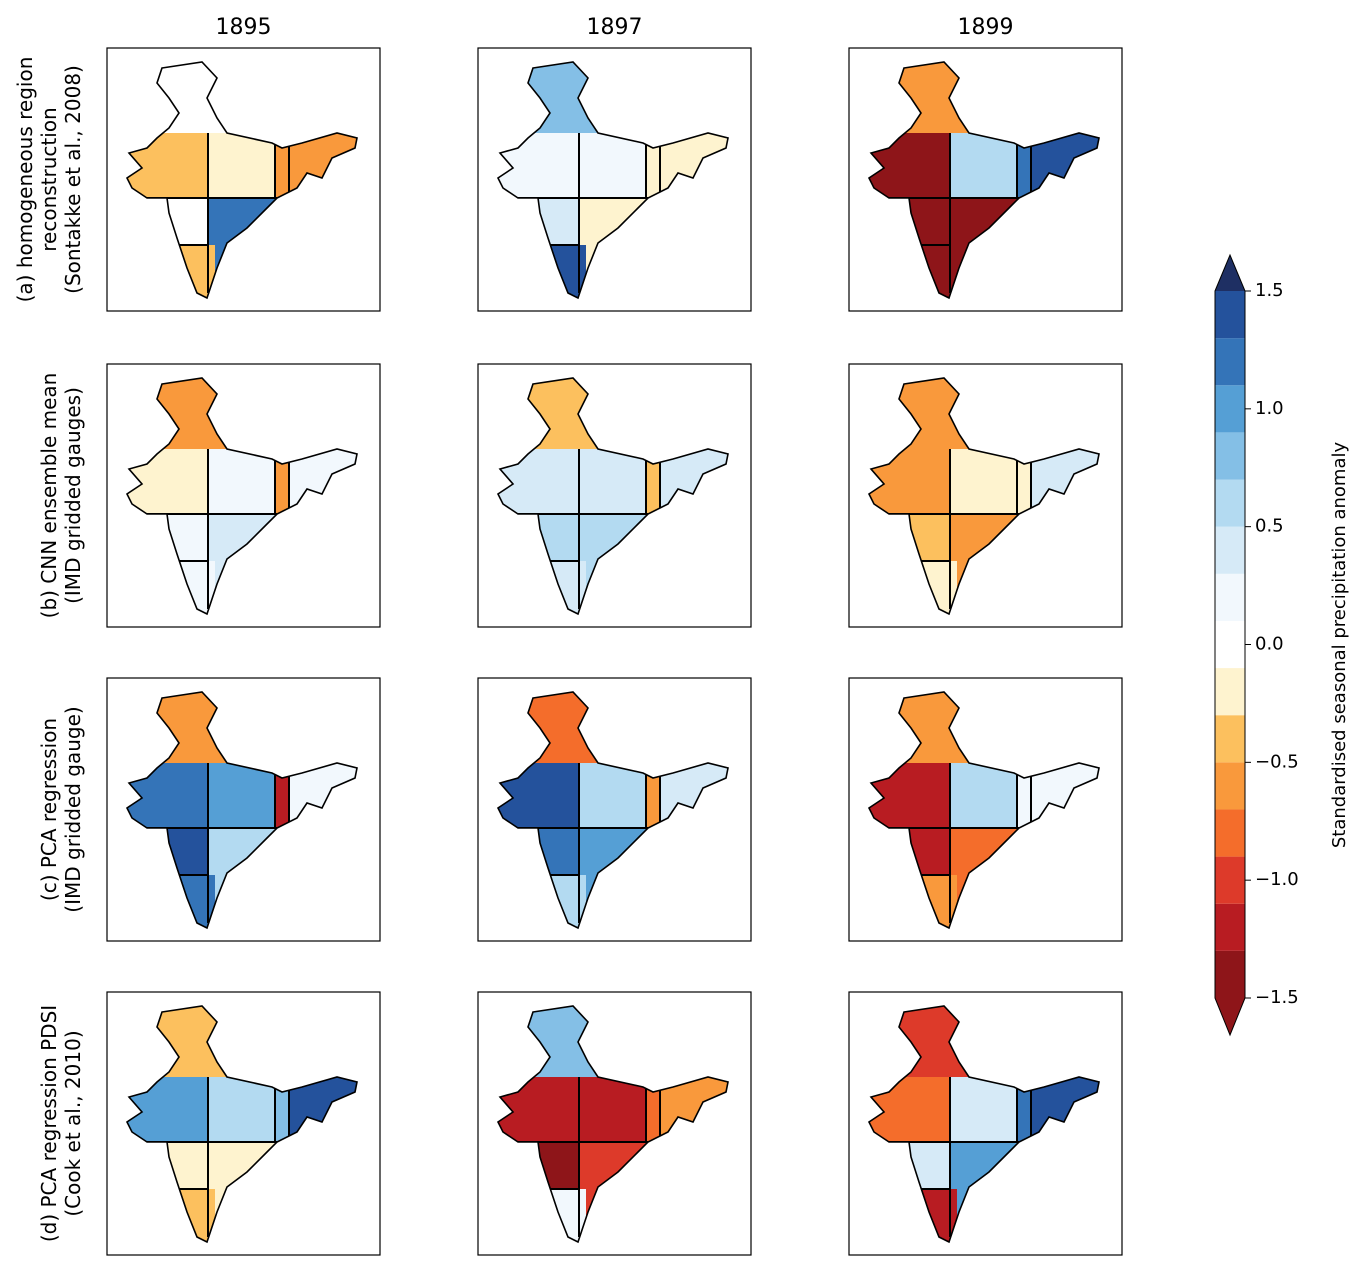 This screenshot has width=1353, height=1262. What do you see at coordinates (1277, 997) in the screenshot?
I see `colorbar-tick-label: −1.5` at bounding box center [1277, 997].